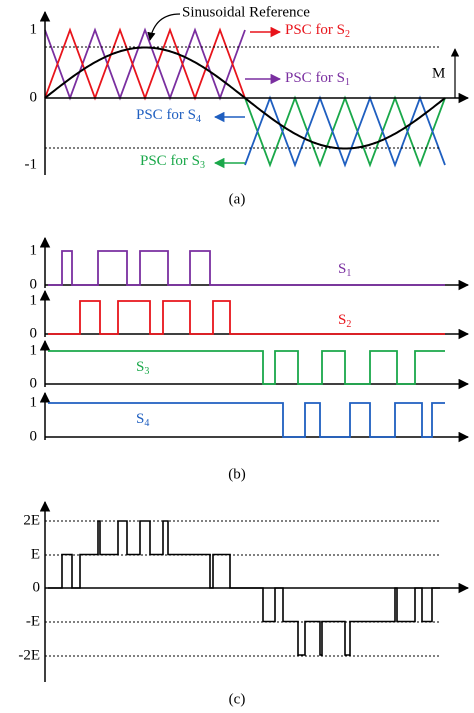 This screenshot has width=474, height=713. I want to click on y-label: -1, so click(31, 164).